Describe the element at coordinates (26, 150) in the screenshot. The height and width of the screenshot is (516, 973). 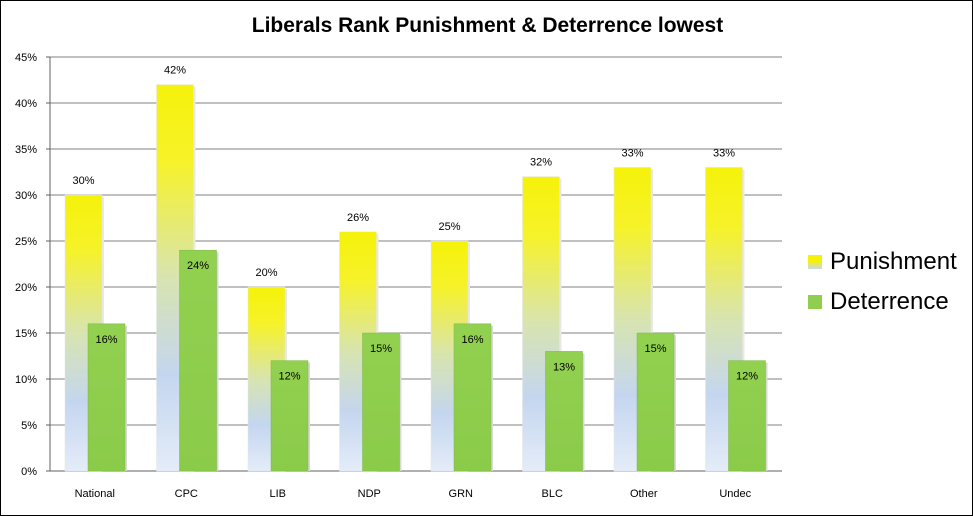
I see `y-tick-label: 35%` at that location.